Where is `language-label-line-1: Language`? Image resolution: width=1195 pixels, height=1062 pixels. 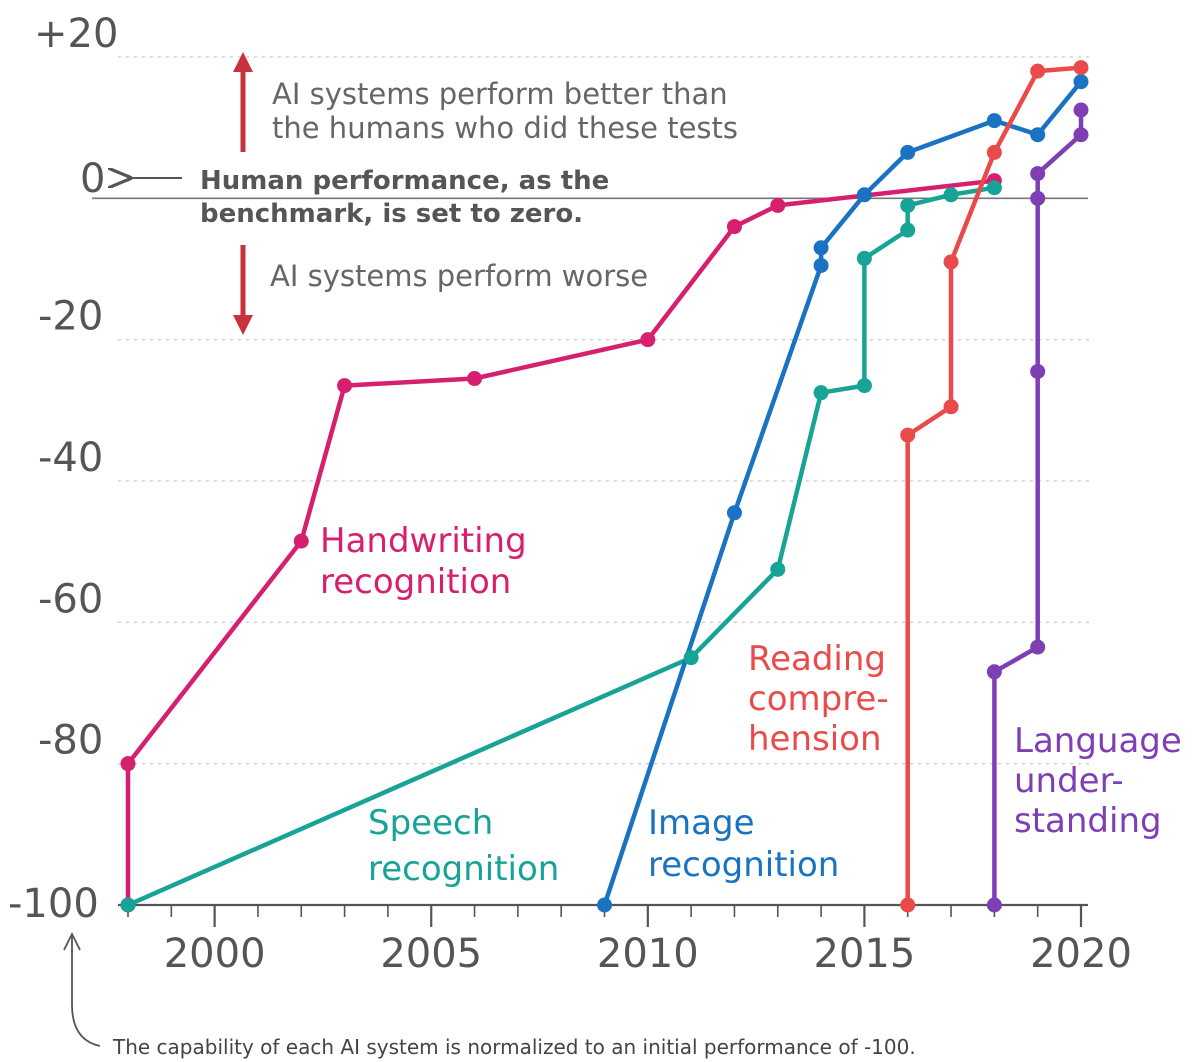 language-label-line-1: Language is located at coordinates (1098, 741).